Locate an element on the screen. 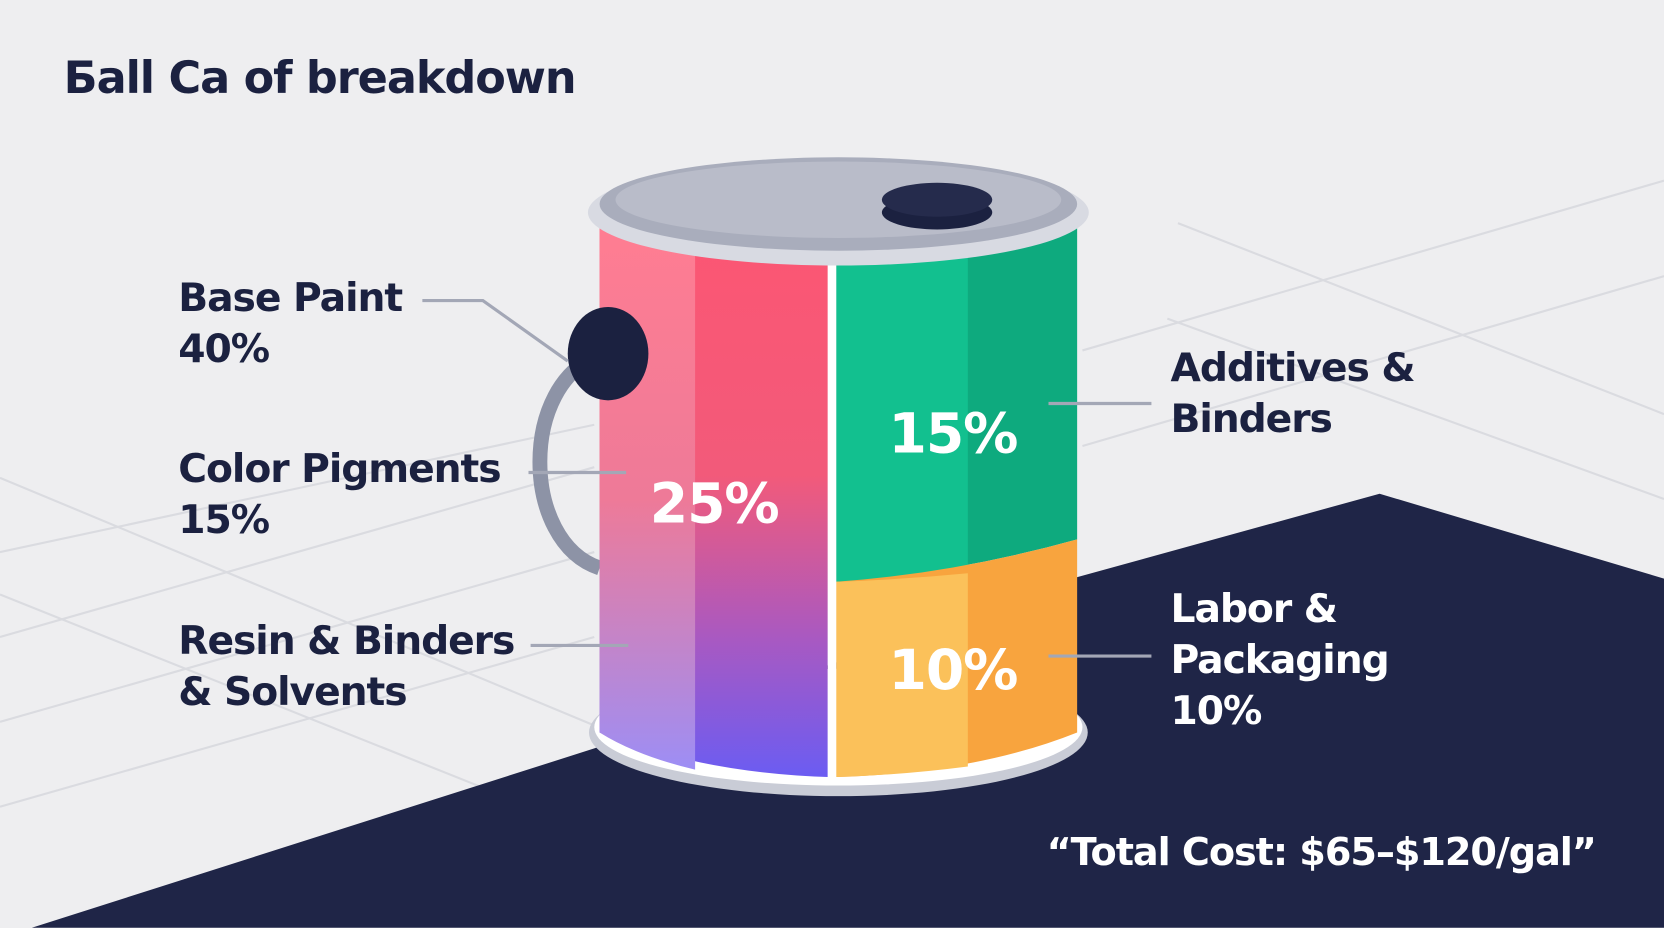  callout-label: Color Pigments is located at coordinates (339, 469).